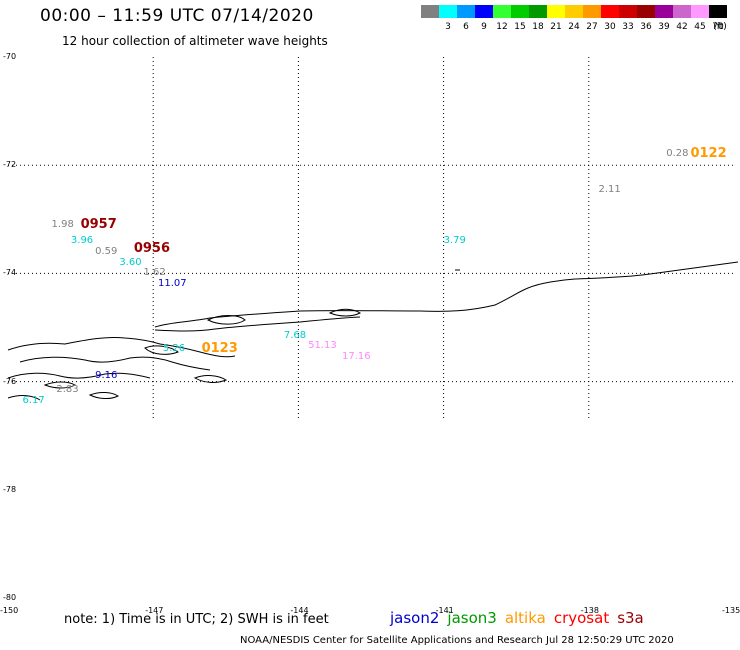 The width and height of the screenshot is (740, 650). What do you see at coordinates (556, 27) in the screenshot?
I see `colorbar-label: 21` at bounding box center [556, 27].